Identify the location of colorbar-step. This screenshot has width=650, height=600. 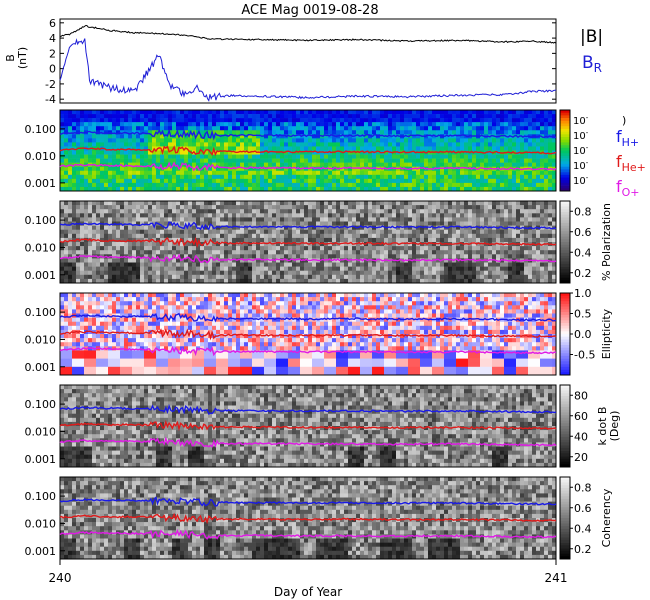
(565, 165).